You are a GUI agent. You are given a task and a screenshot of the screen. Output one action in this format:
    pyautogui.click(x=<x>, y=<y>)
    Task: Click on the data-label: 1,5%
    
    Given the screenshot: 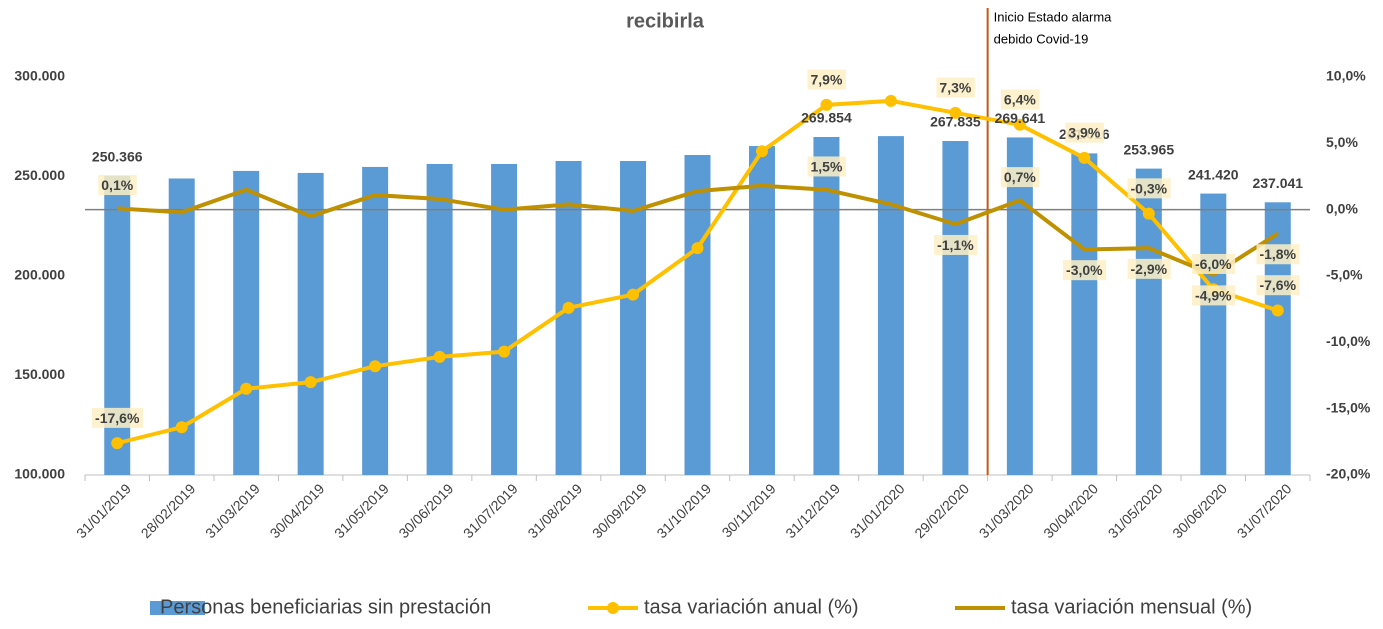 What is the action you would take?
    pyautogui.click(x=826, y=166)
    